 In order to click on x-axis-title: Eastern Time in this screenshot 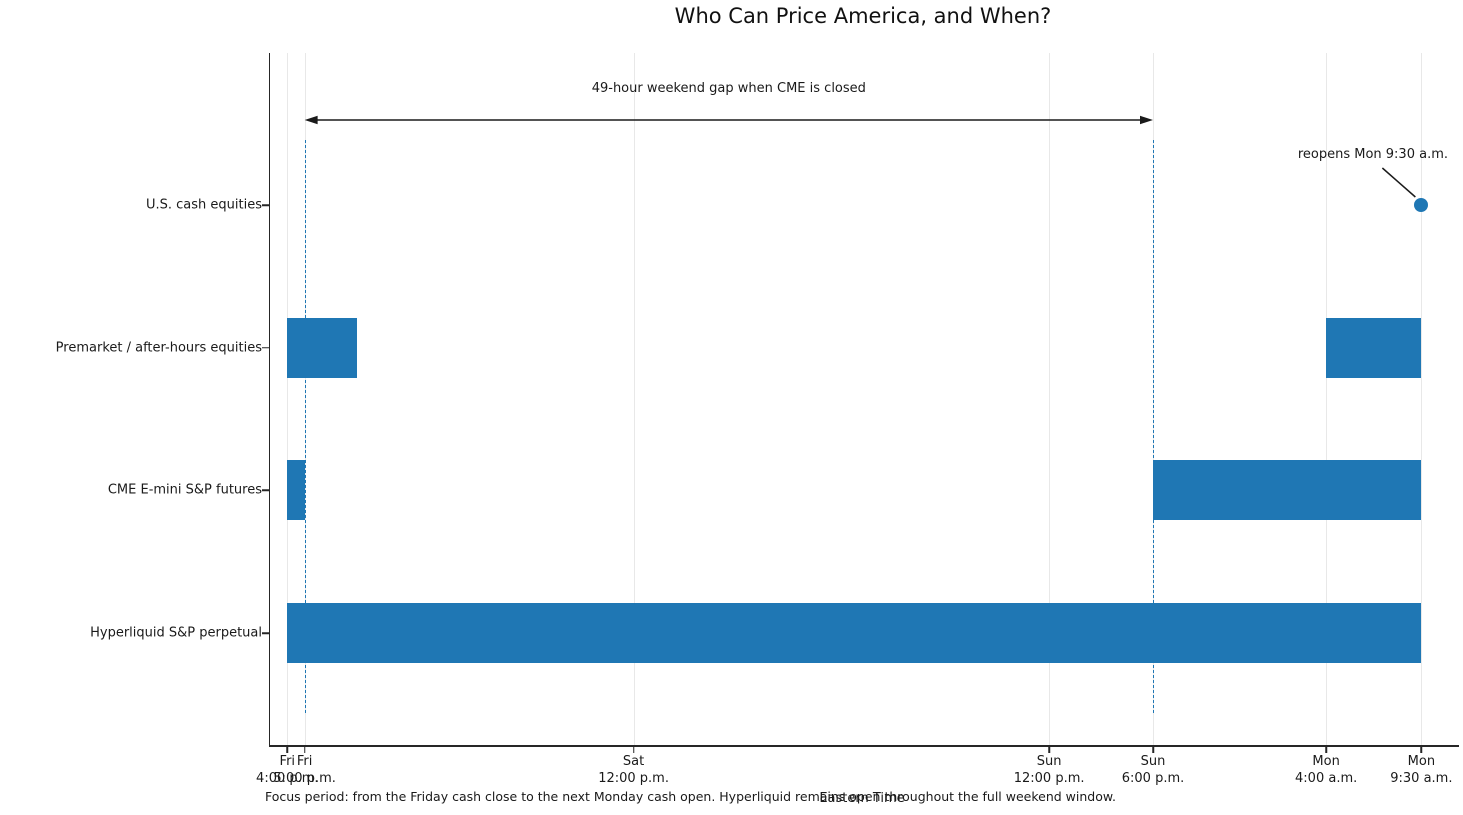, I will do `click(862, 798)`.